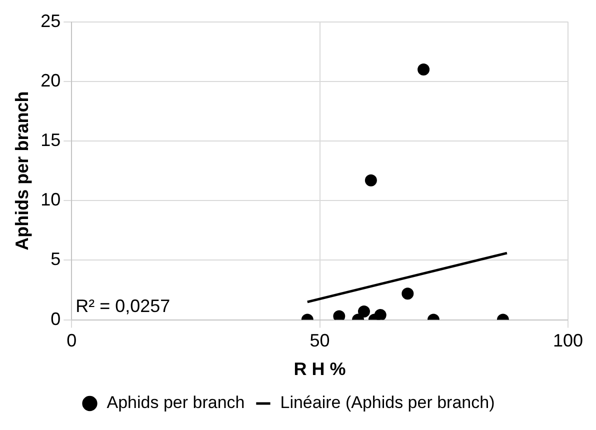  Describe the element at coordinates (50, 80) in the screenshot. I see `y-tick-label: 20` at that location.